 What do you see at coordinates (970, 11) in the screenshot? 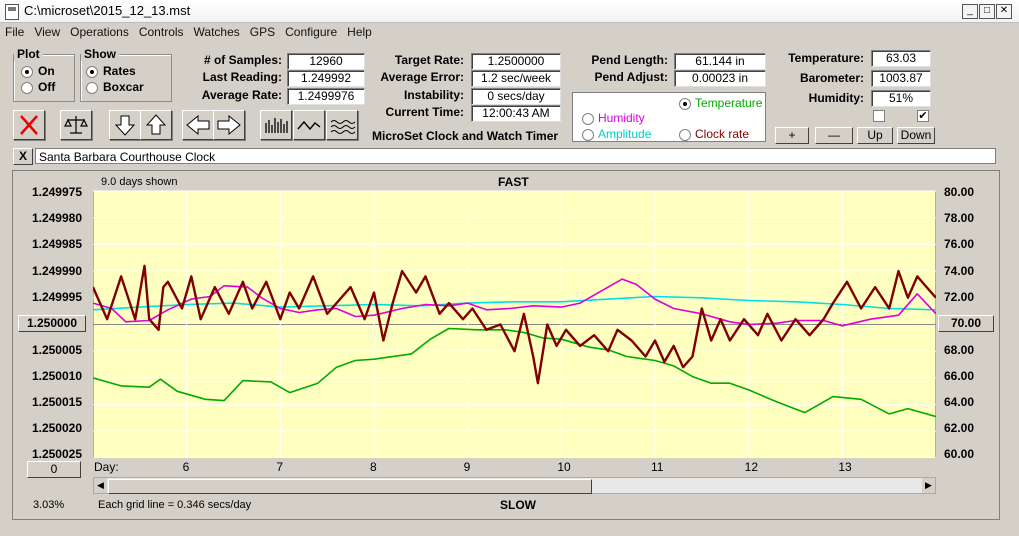
I see `minimize-button: _` at bounding box center [970, 11].